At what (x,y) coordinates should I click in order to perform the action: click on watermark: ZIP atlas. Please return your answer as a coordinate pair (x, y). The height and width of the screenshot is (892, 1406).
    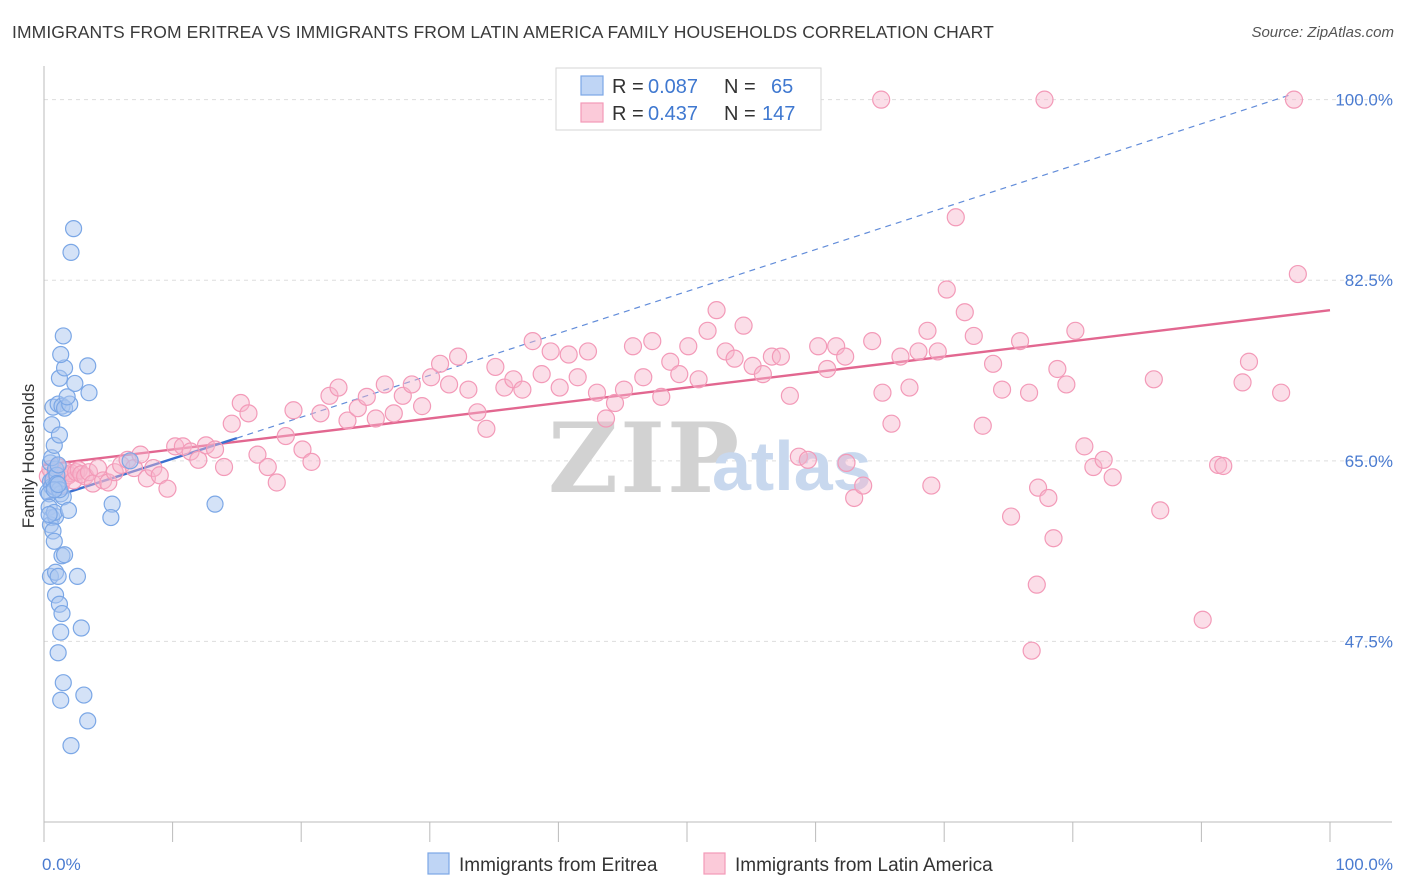
    Looking at the image, I should click on (710, 458).